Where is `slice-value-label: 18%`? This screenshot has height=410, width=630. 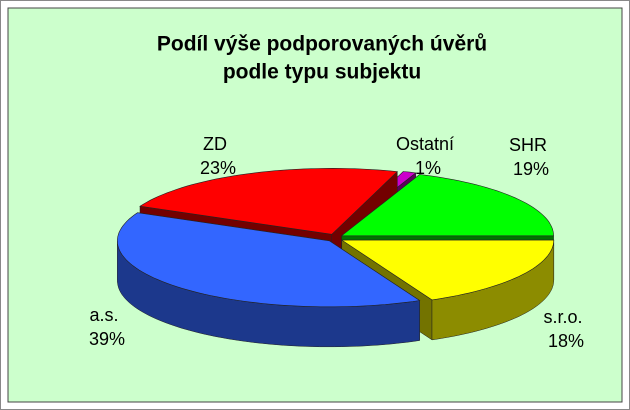 slice-value-label: 18% is located at coordinates (566, 341).